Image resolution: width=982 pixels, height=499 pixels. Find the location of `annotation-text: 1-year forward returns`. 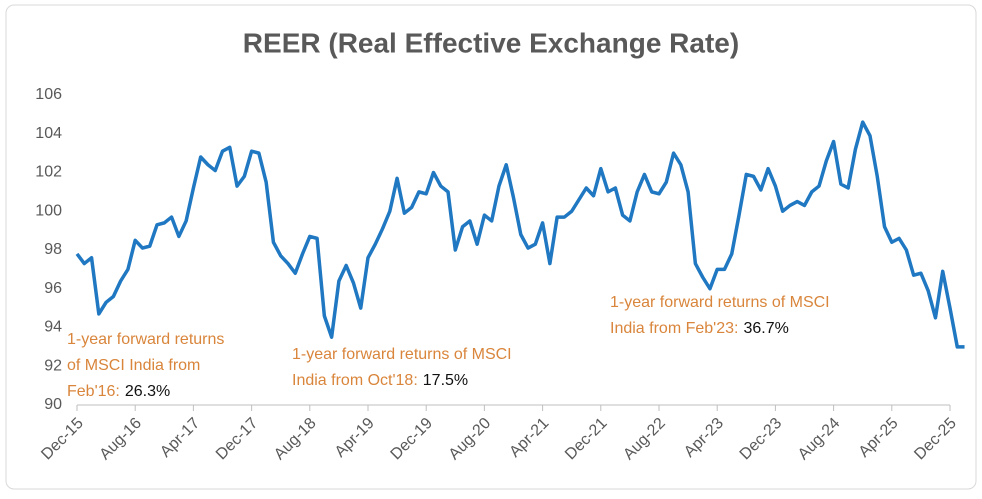

annotation-text: 1-year forward returns is located at coordinates (145, 339).